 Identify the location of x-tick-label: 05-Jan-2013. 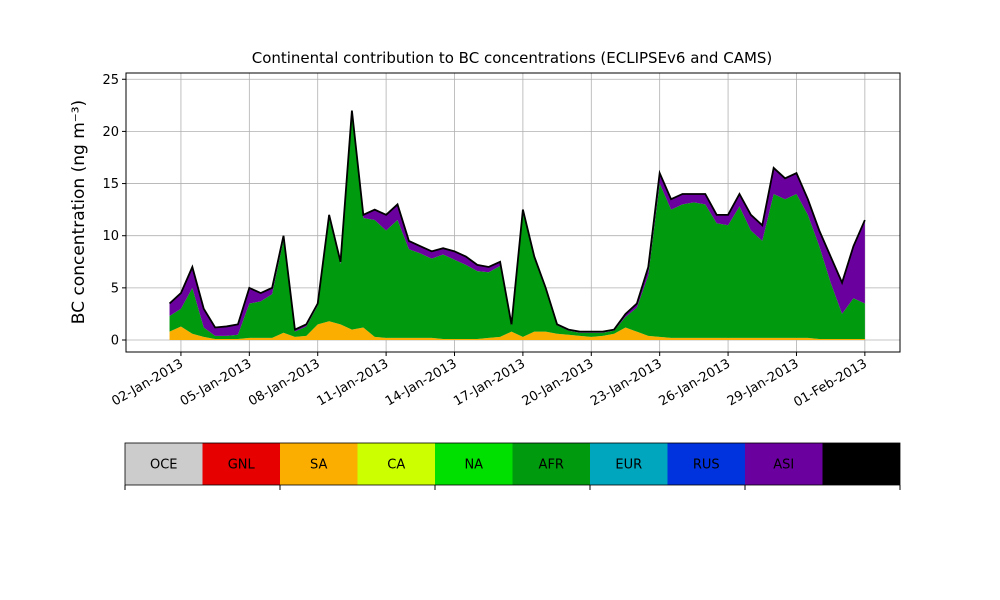
(216, 382).